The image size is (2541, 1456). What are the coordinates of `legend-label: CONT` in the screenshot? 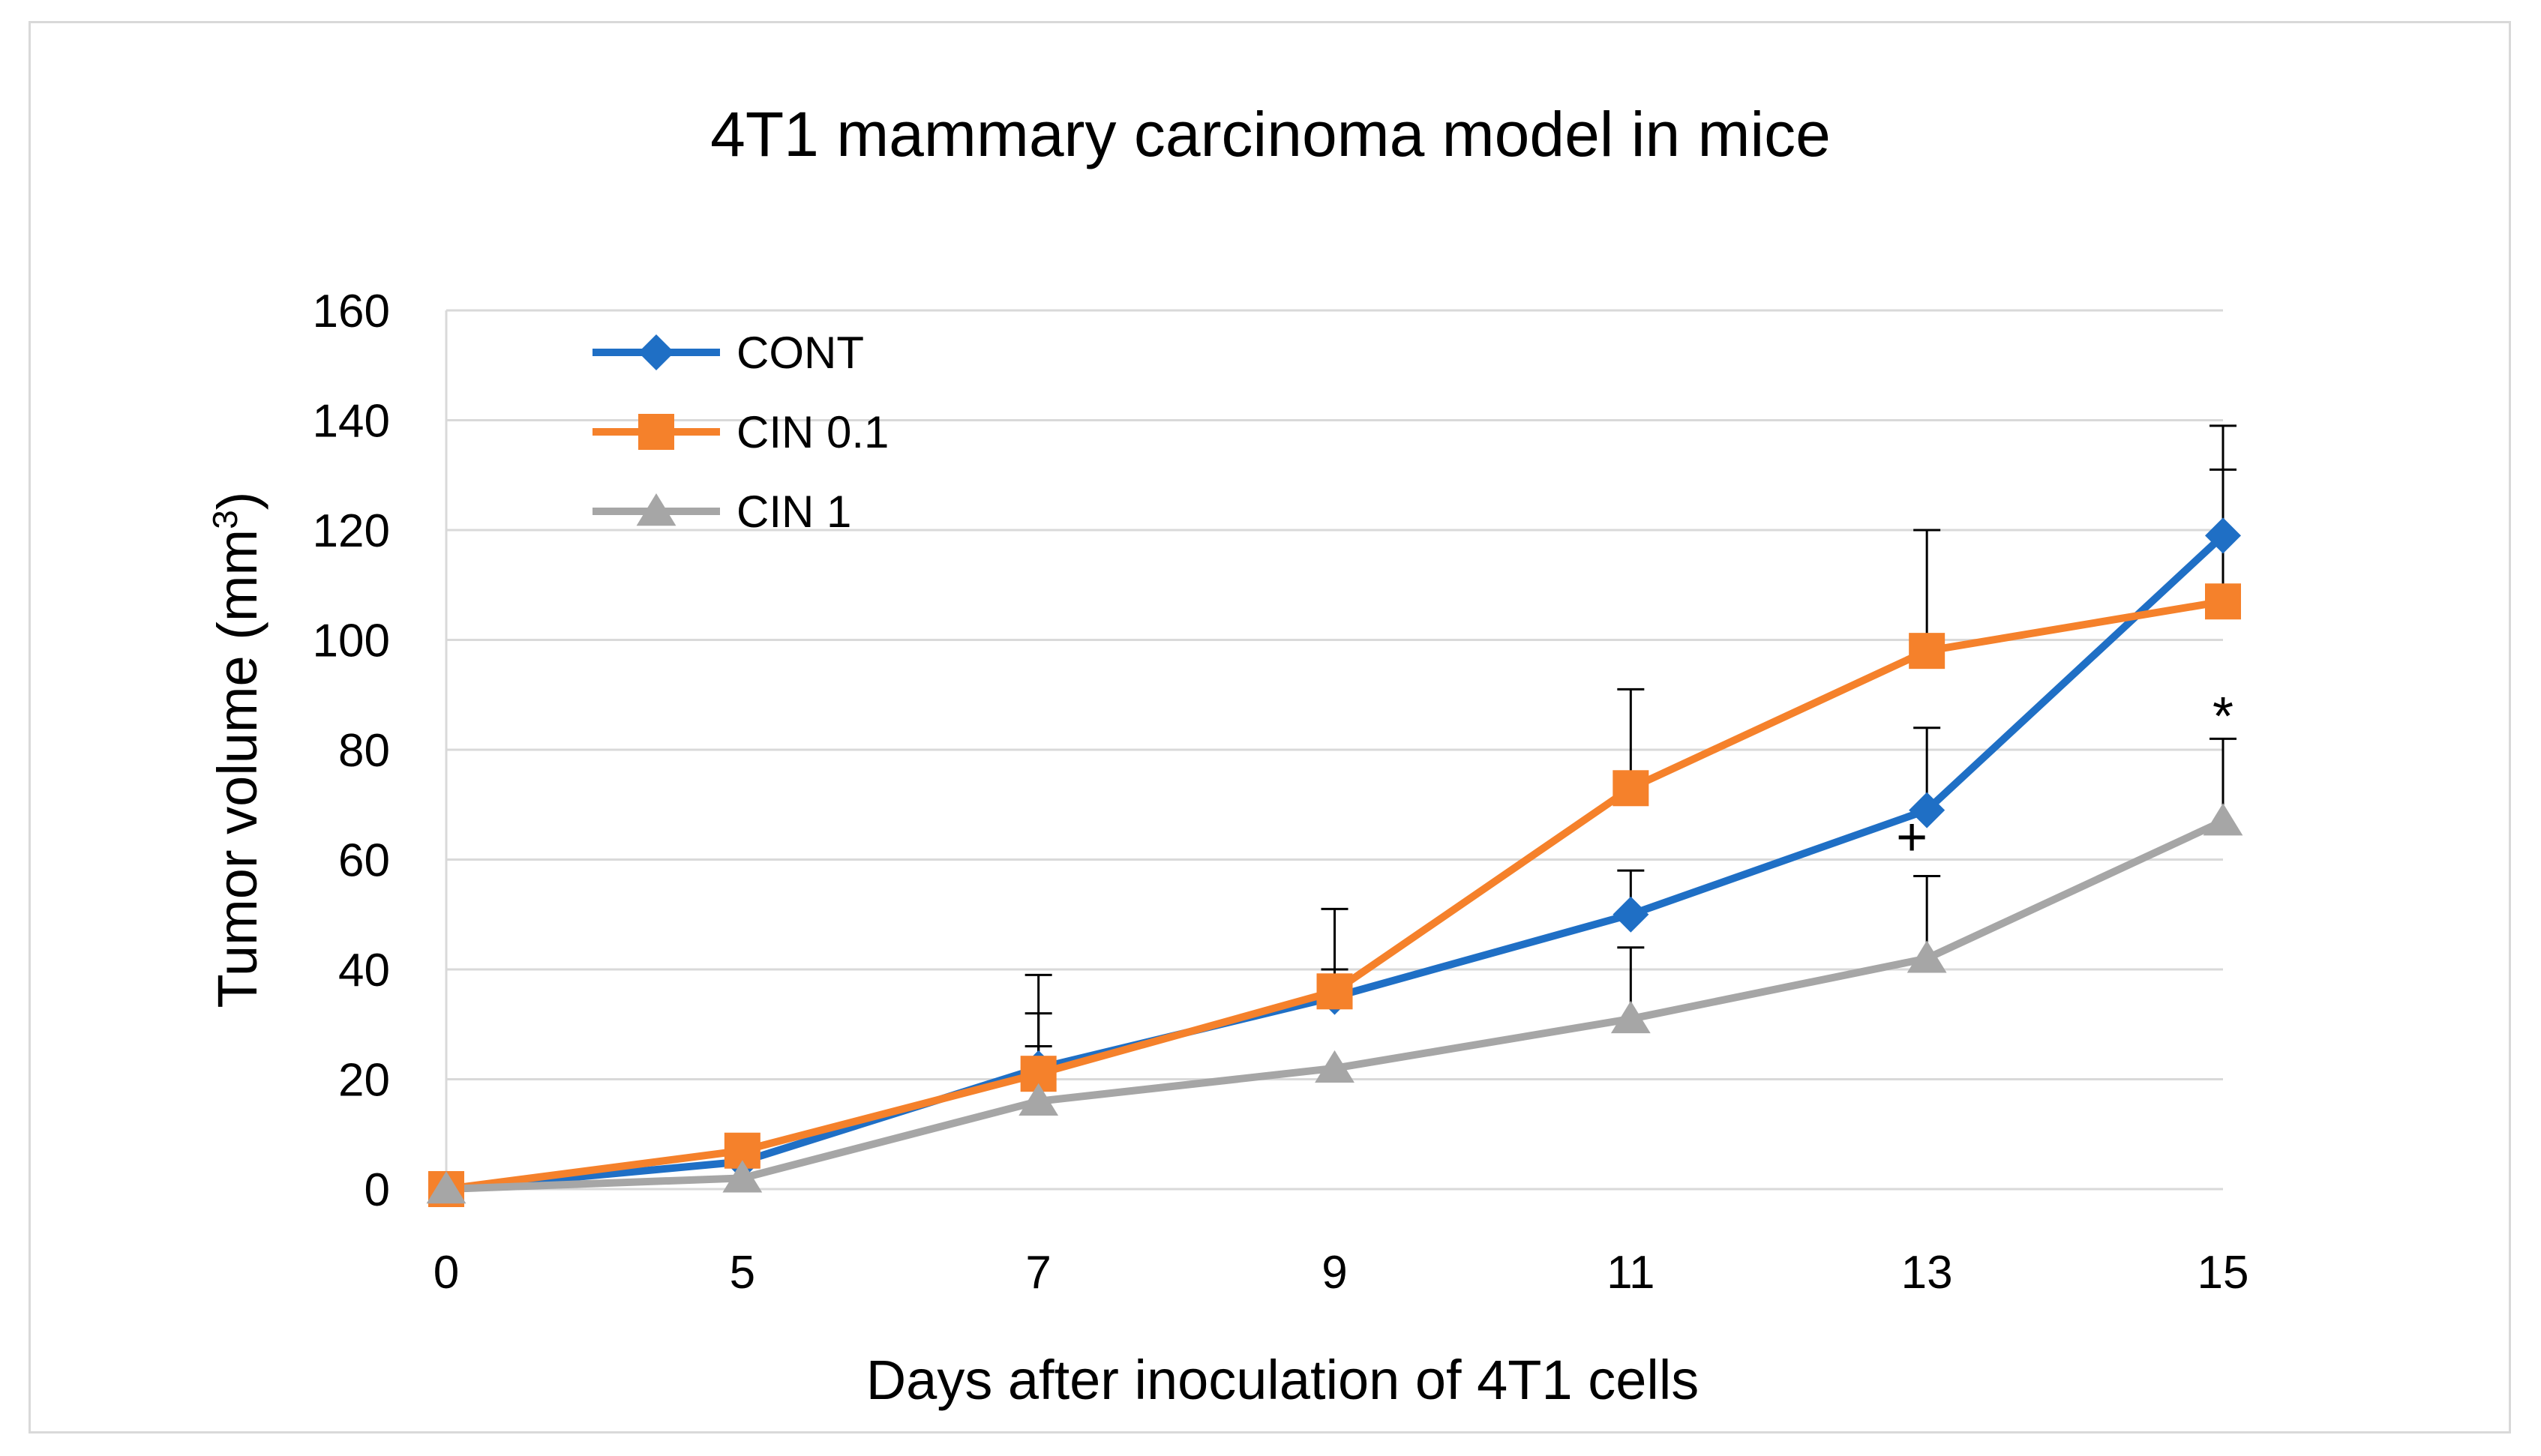 It's located at (800, 353).